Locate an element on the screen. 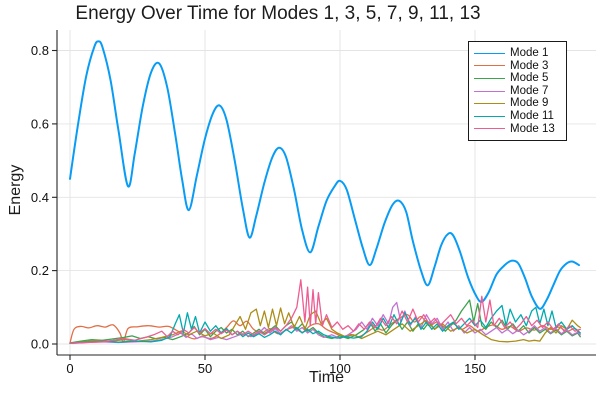  x-tick-label: 150 is located at coordinates (475, 368).